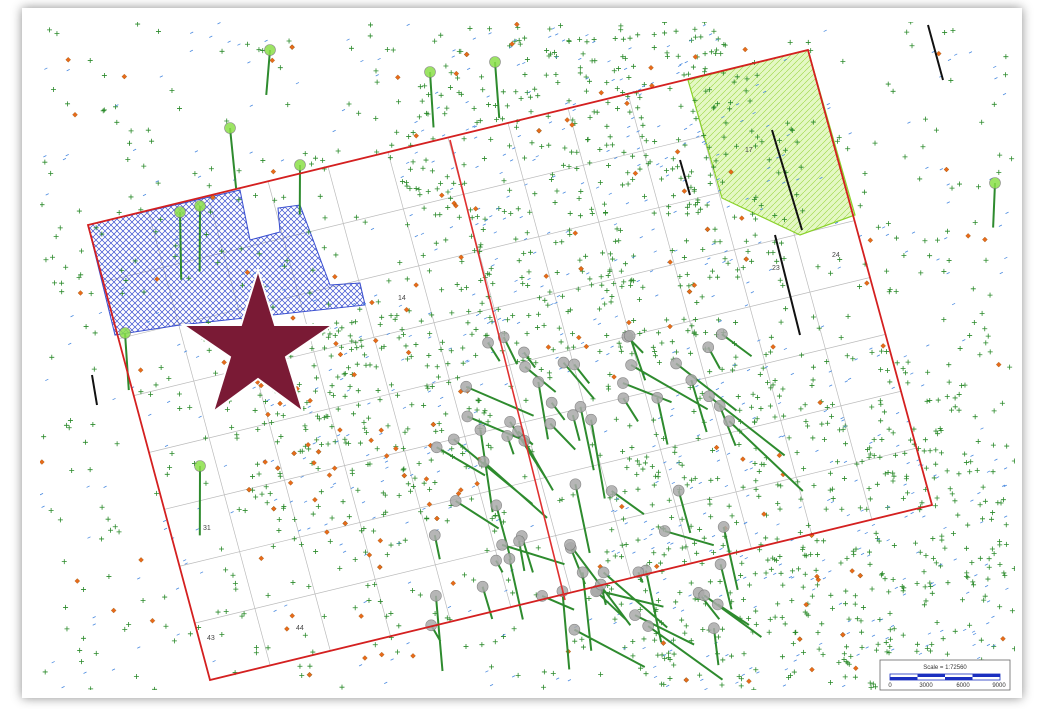  I want to click on lease-area-green, so click(771, 142).